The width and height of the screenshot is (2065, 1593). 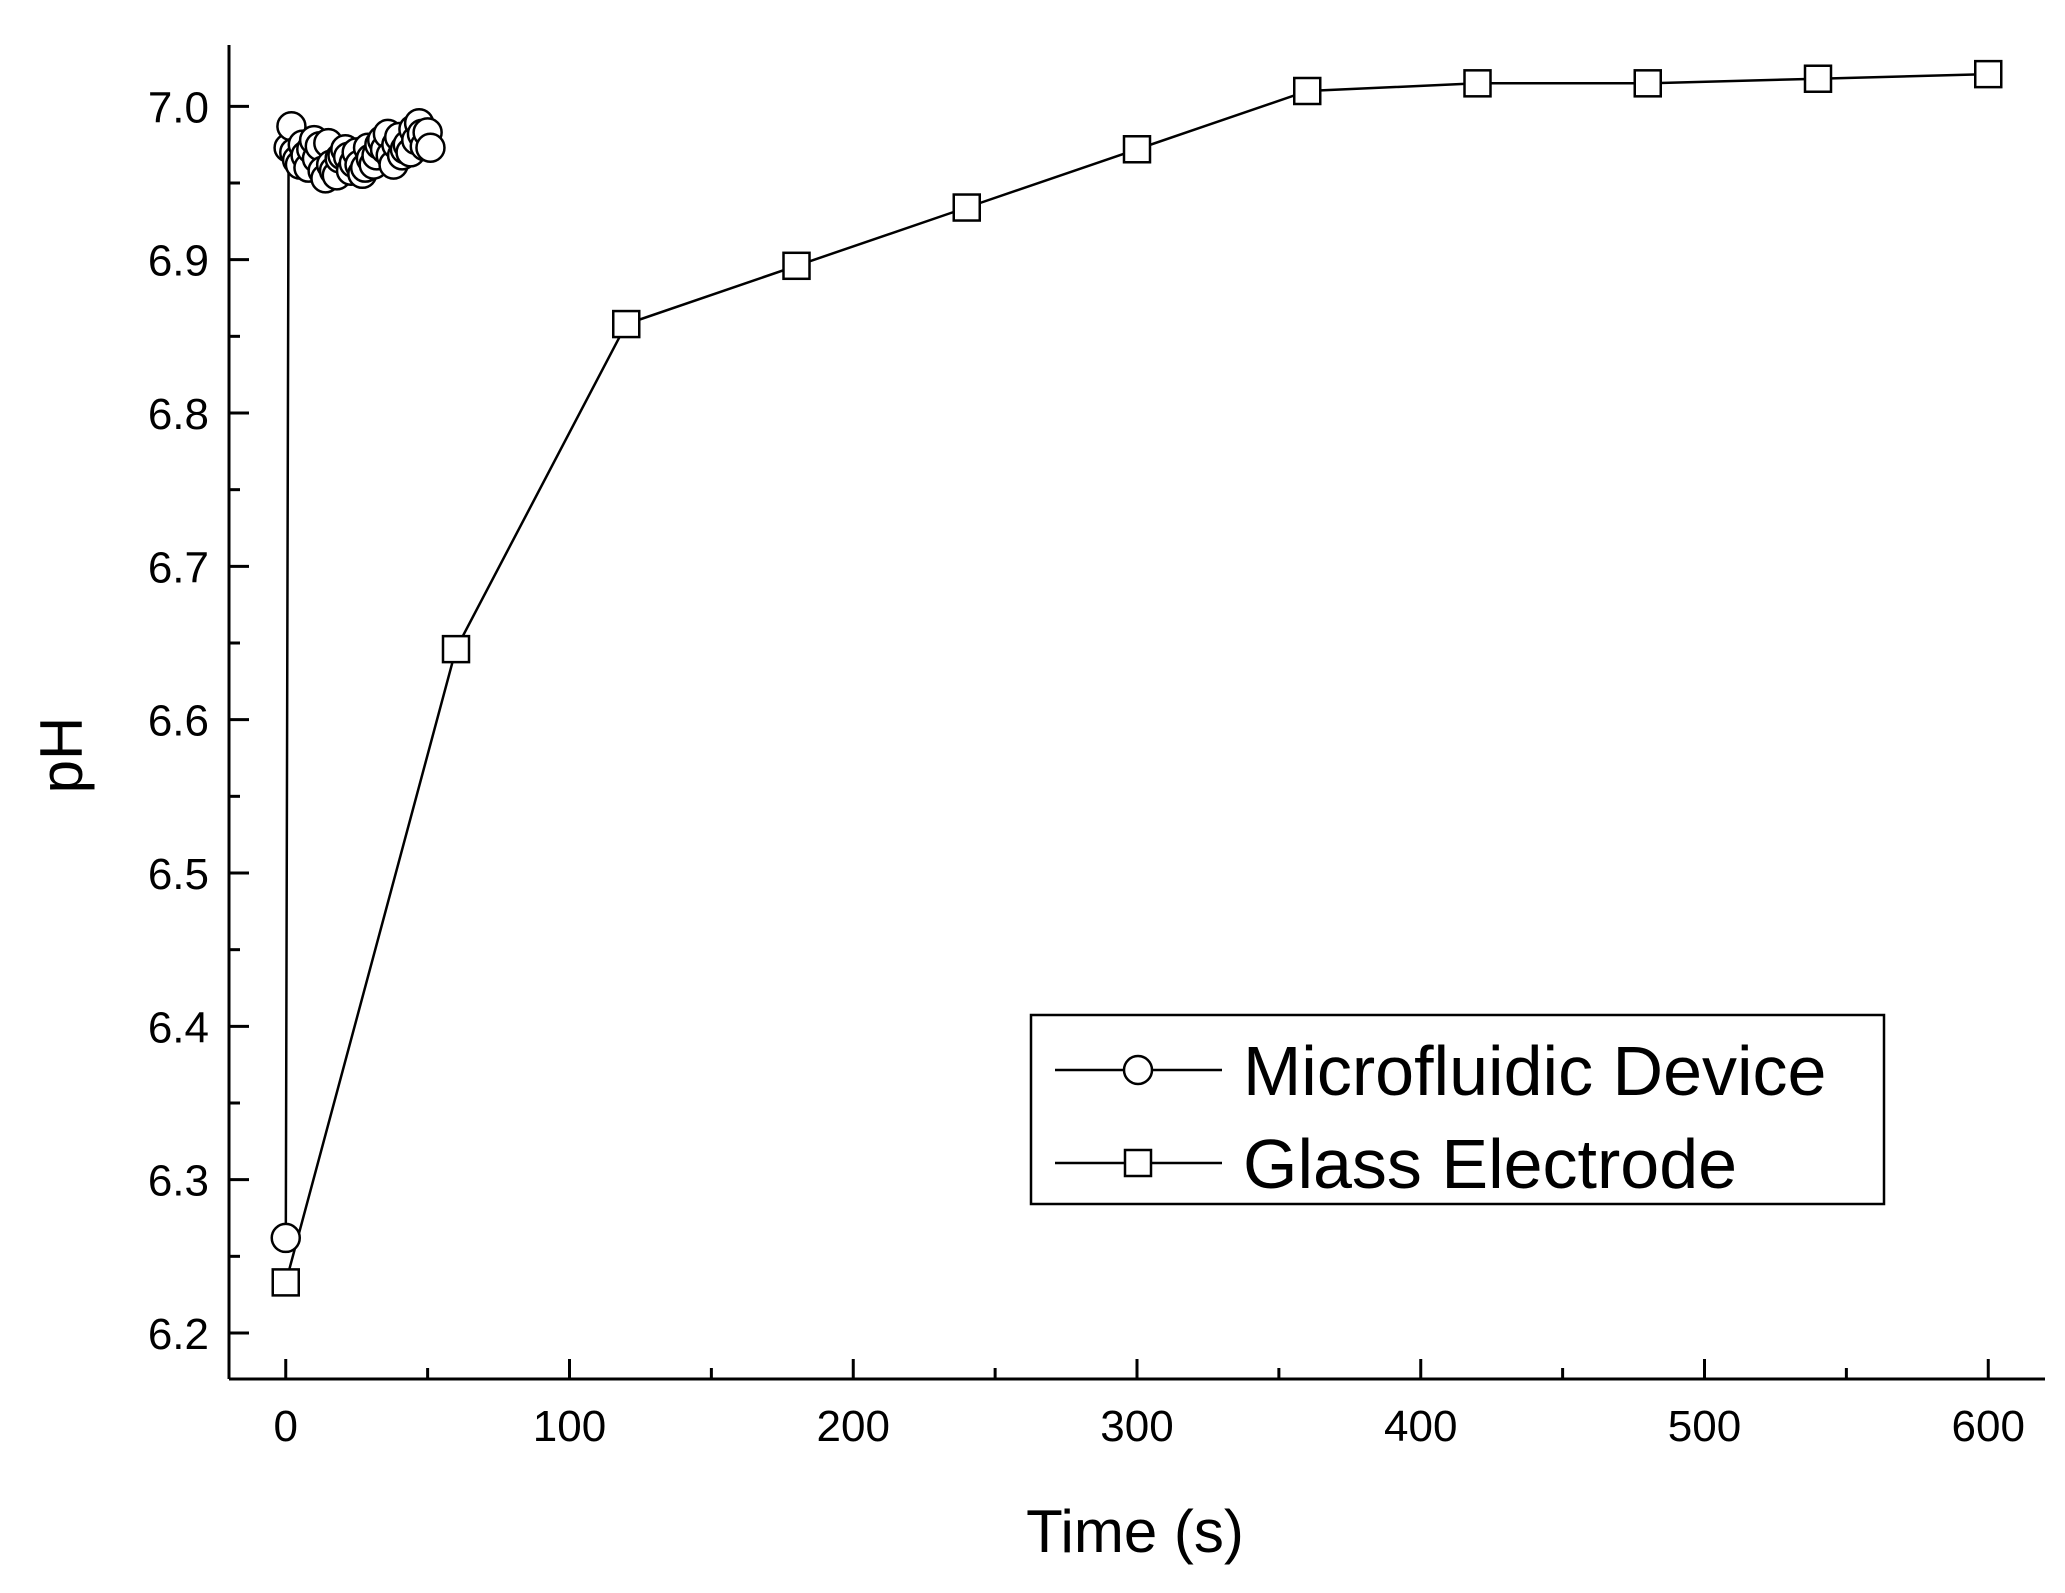 I want to click on x-tick-label: 500, so click(x=1704, y=1426).